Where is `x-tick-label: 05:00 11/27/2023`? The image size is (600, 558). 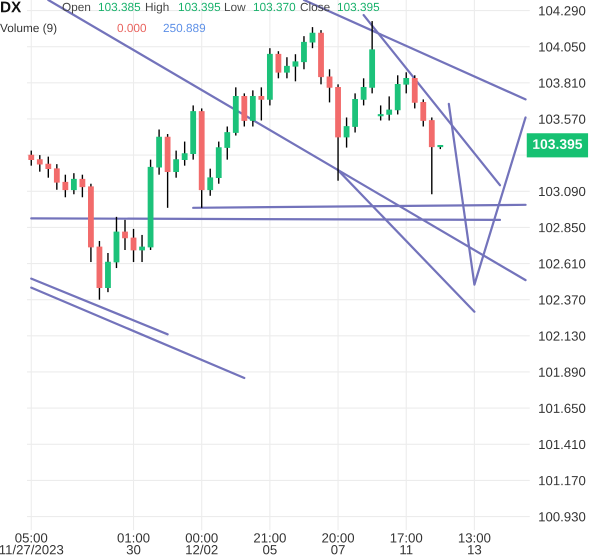
x-tick-label: 05:00 11/27/2023 is located at coordinates (32, 543).